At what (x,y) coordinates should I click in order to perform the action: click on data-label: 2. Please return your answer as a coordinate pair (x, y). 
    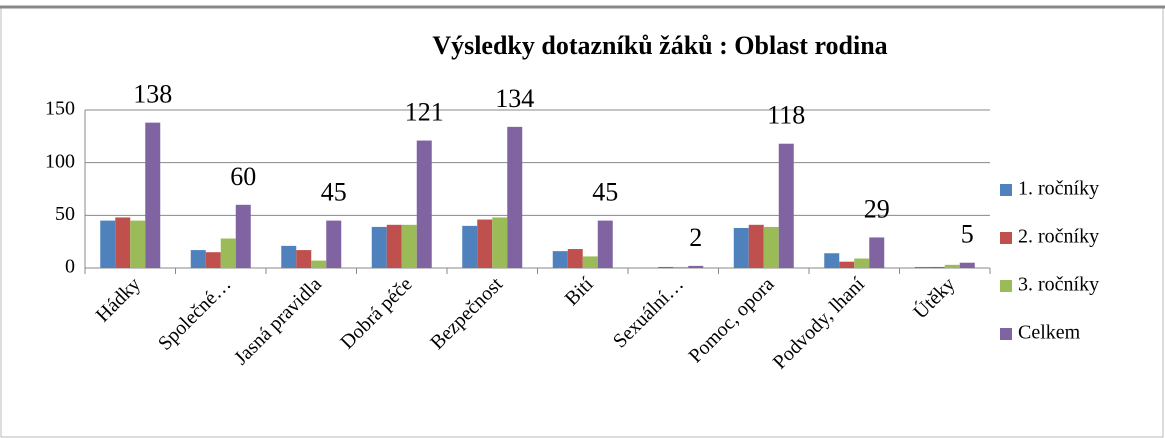
    Looking at the image, I should click on (695, 237).